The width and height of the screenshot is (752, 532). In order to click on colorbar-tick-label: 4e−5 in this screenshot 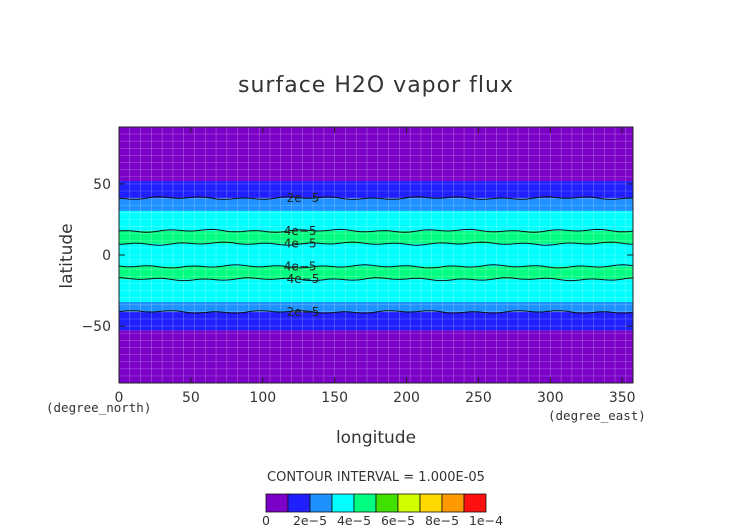, I will do `click(354, 520)`.